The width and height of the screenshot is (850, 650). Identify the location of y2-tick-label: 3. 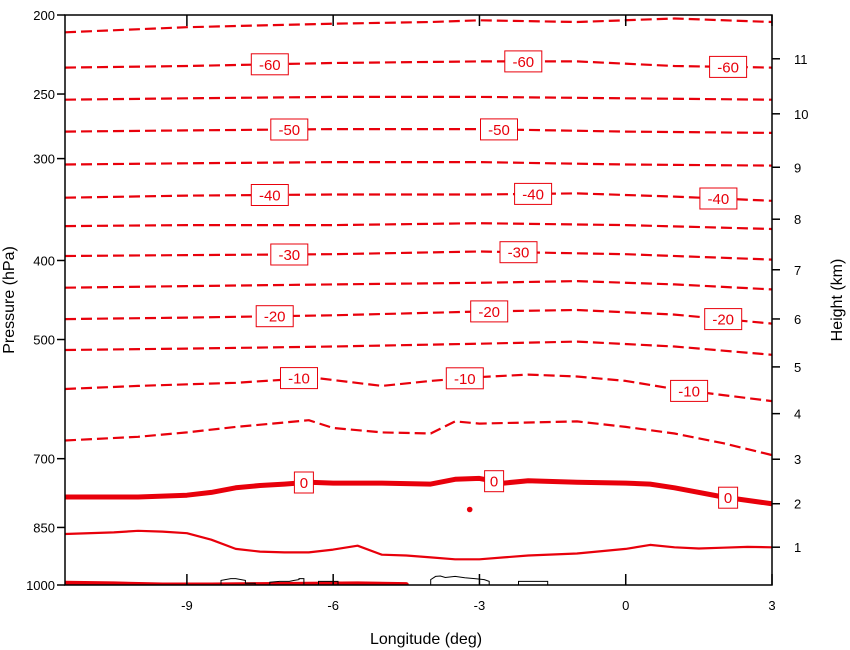
(797, 459).